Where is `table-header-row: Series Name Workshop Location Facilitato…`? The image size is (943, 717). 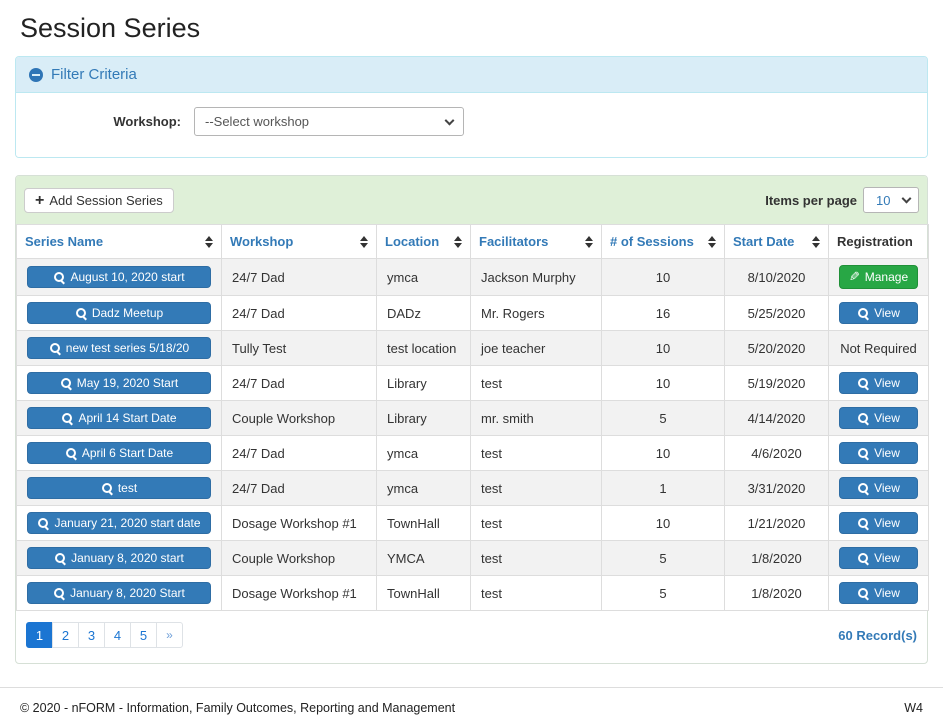
table-header-row: Series Name Workshop Location Facilitato… is located at coordinates (472, 241).